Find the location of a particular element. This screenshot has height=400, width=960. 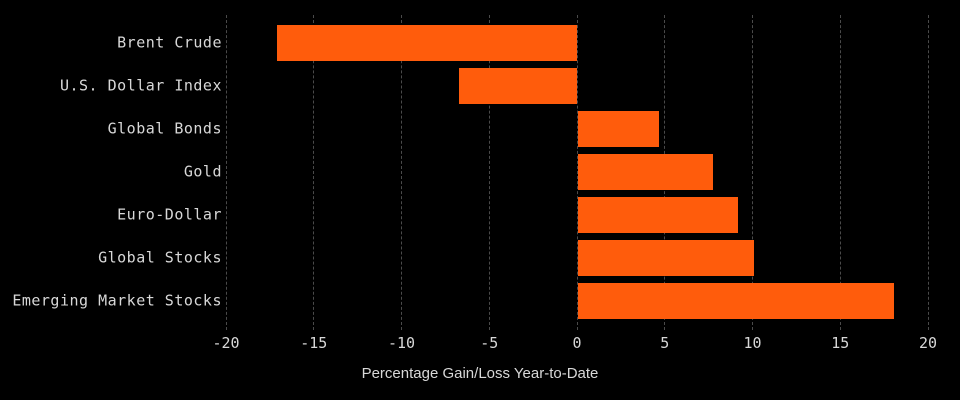

x-tick-label: -5 is located at coordinates (489, 343).